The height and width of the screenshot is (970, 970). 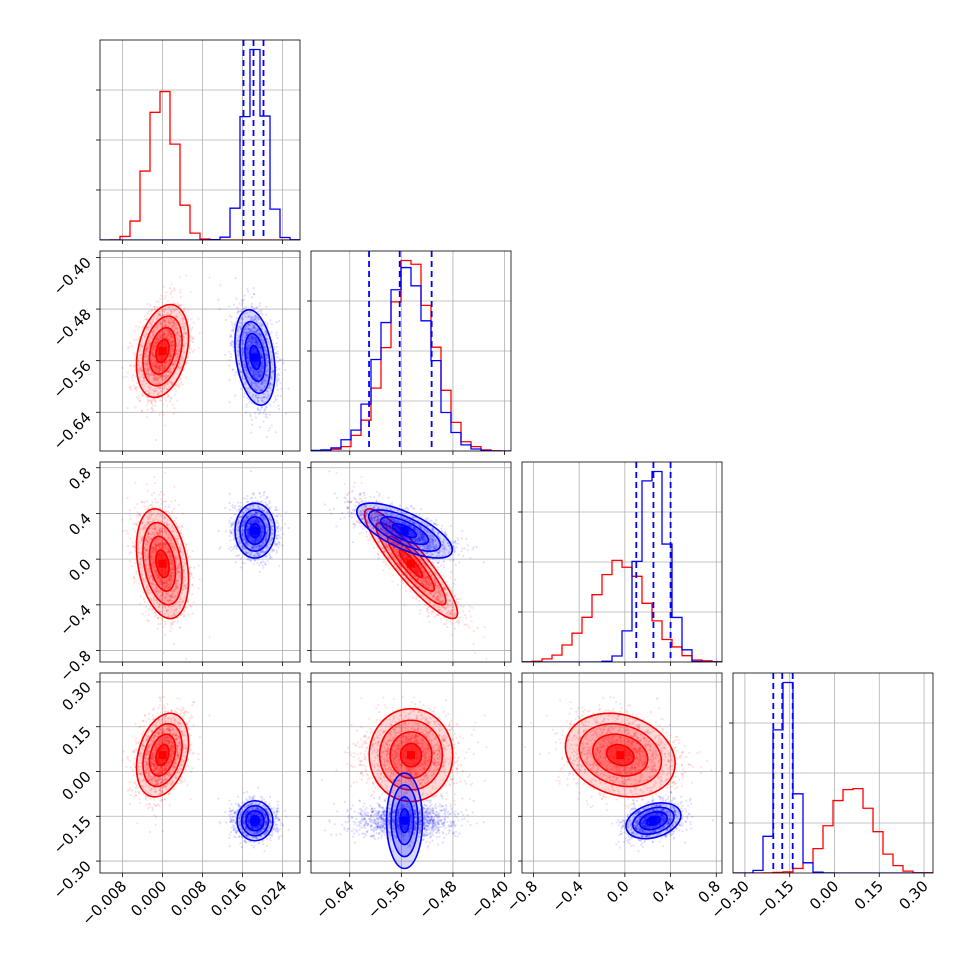 What do you see at coordinates (75, 620) in the screenshot?
I see `y-tick-label: −0.4` at bounding box center [75, 620].